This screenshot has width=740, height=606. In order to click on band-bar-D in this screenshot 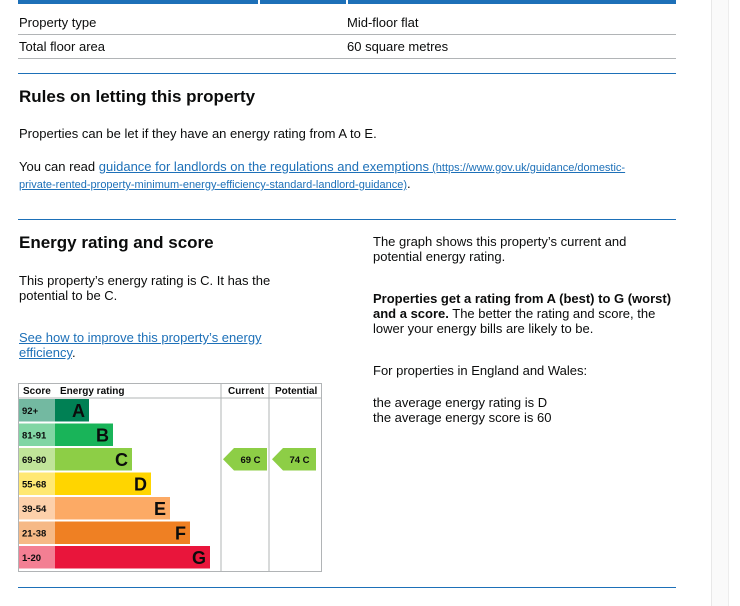, I will do `click(103, 483)`.